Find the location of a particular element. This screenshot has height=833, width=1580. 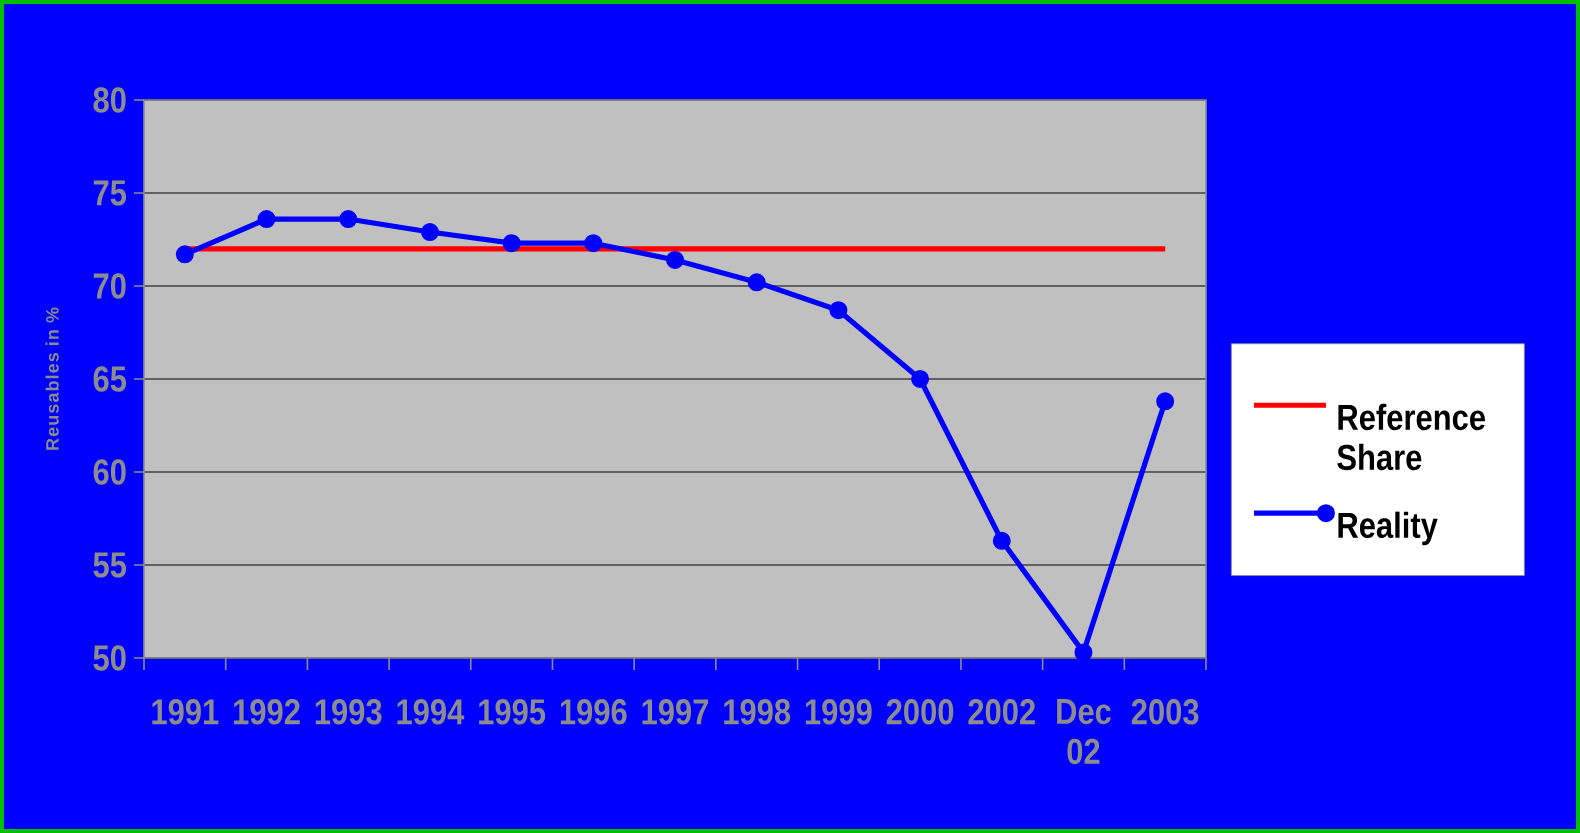

x-tick-label: 1996 is located at coordinates (593, 712).